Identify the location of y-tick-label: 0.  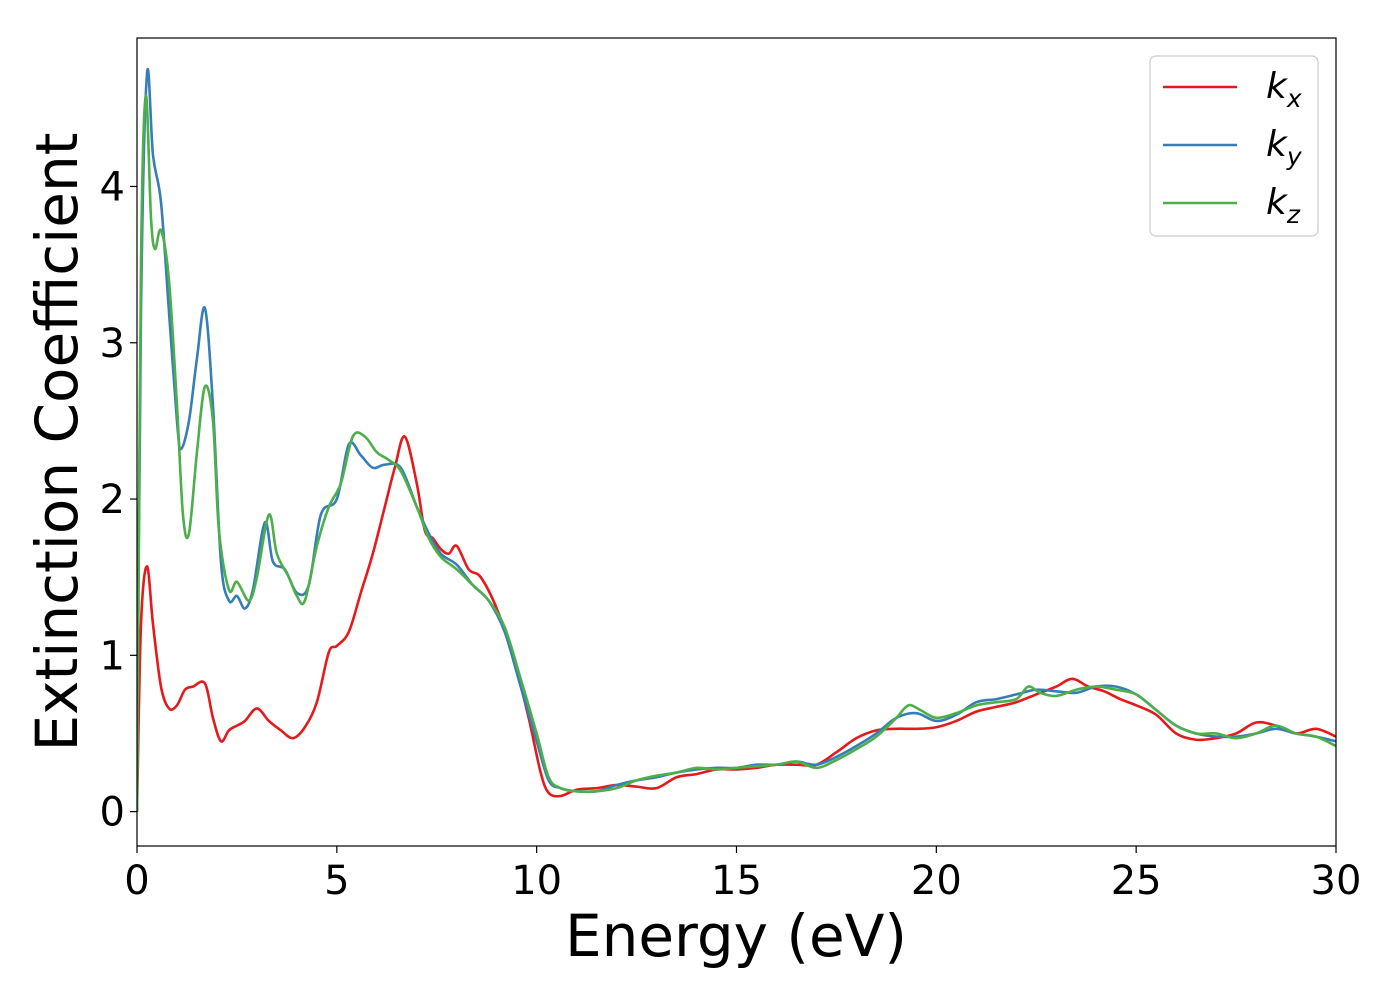
(112, 813).